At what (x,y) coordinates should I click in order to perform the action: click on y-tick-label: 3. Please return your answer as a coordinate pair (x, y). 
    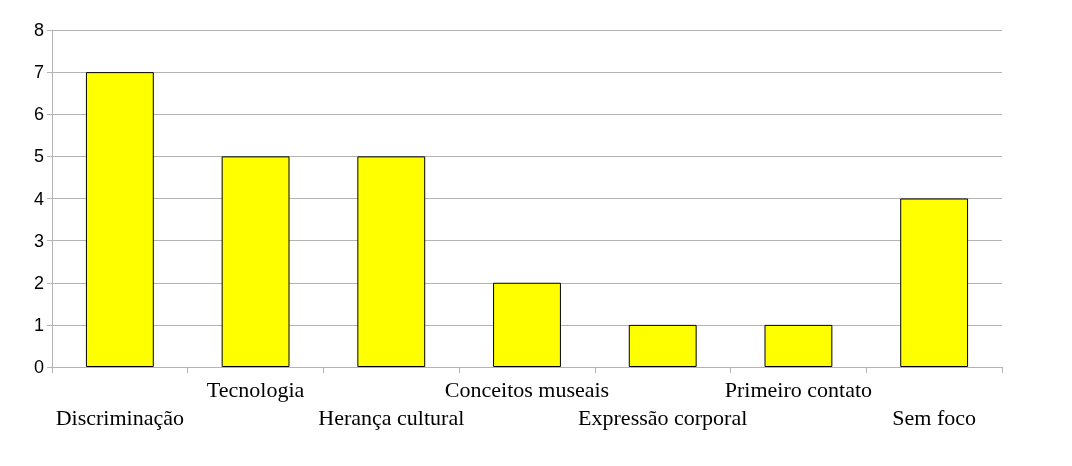
    Looking at the image, I should click on (38, 240).